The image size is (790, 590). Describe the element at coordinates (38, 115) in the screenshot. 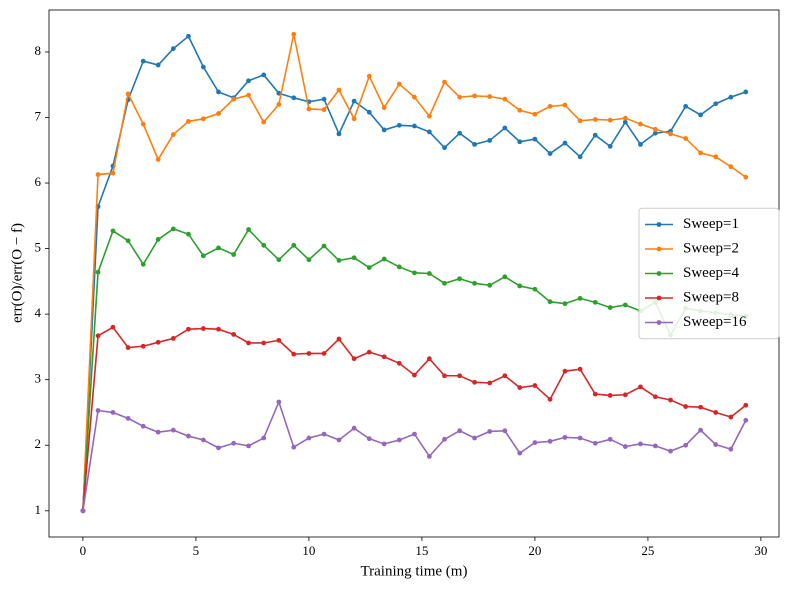

I see `y-tick-label: 7` at that location.